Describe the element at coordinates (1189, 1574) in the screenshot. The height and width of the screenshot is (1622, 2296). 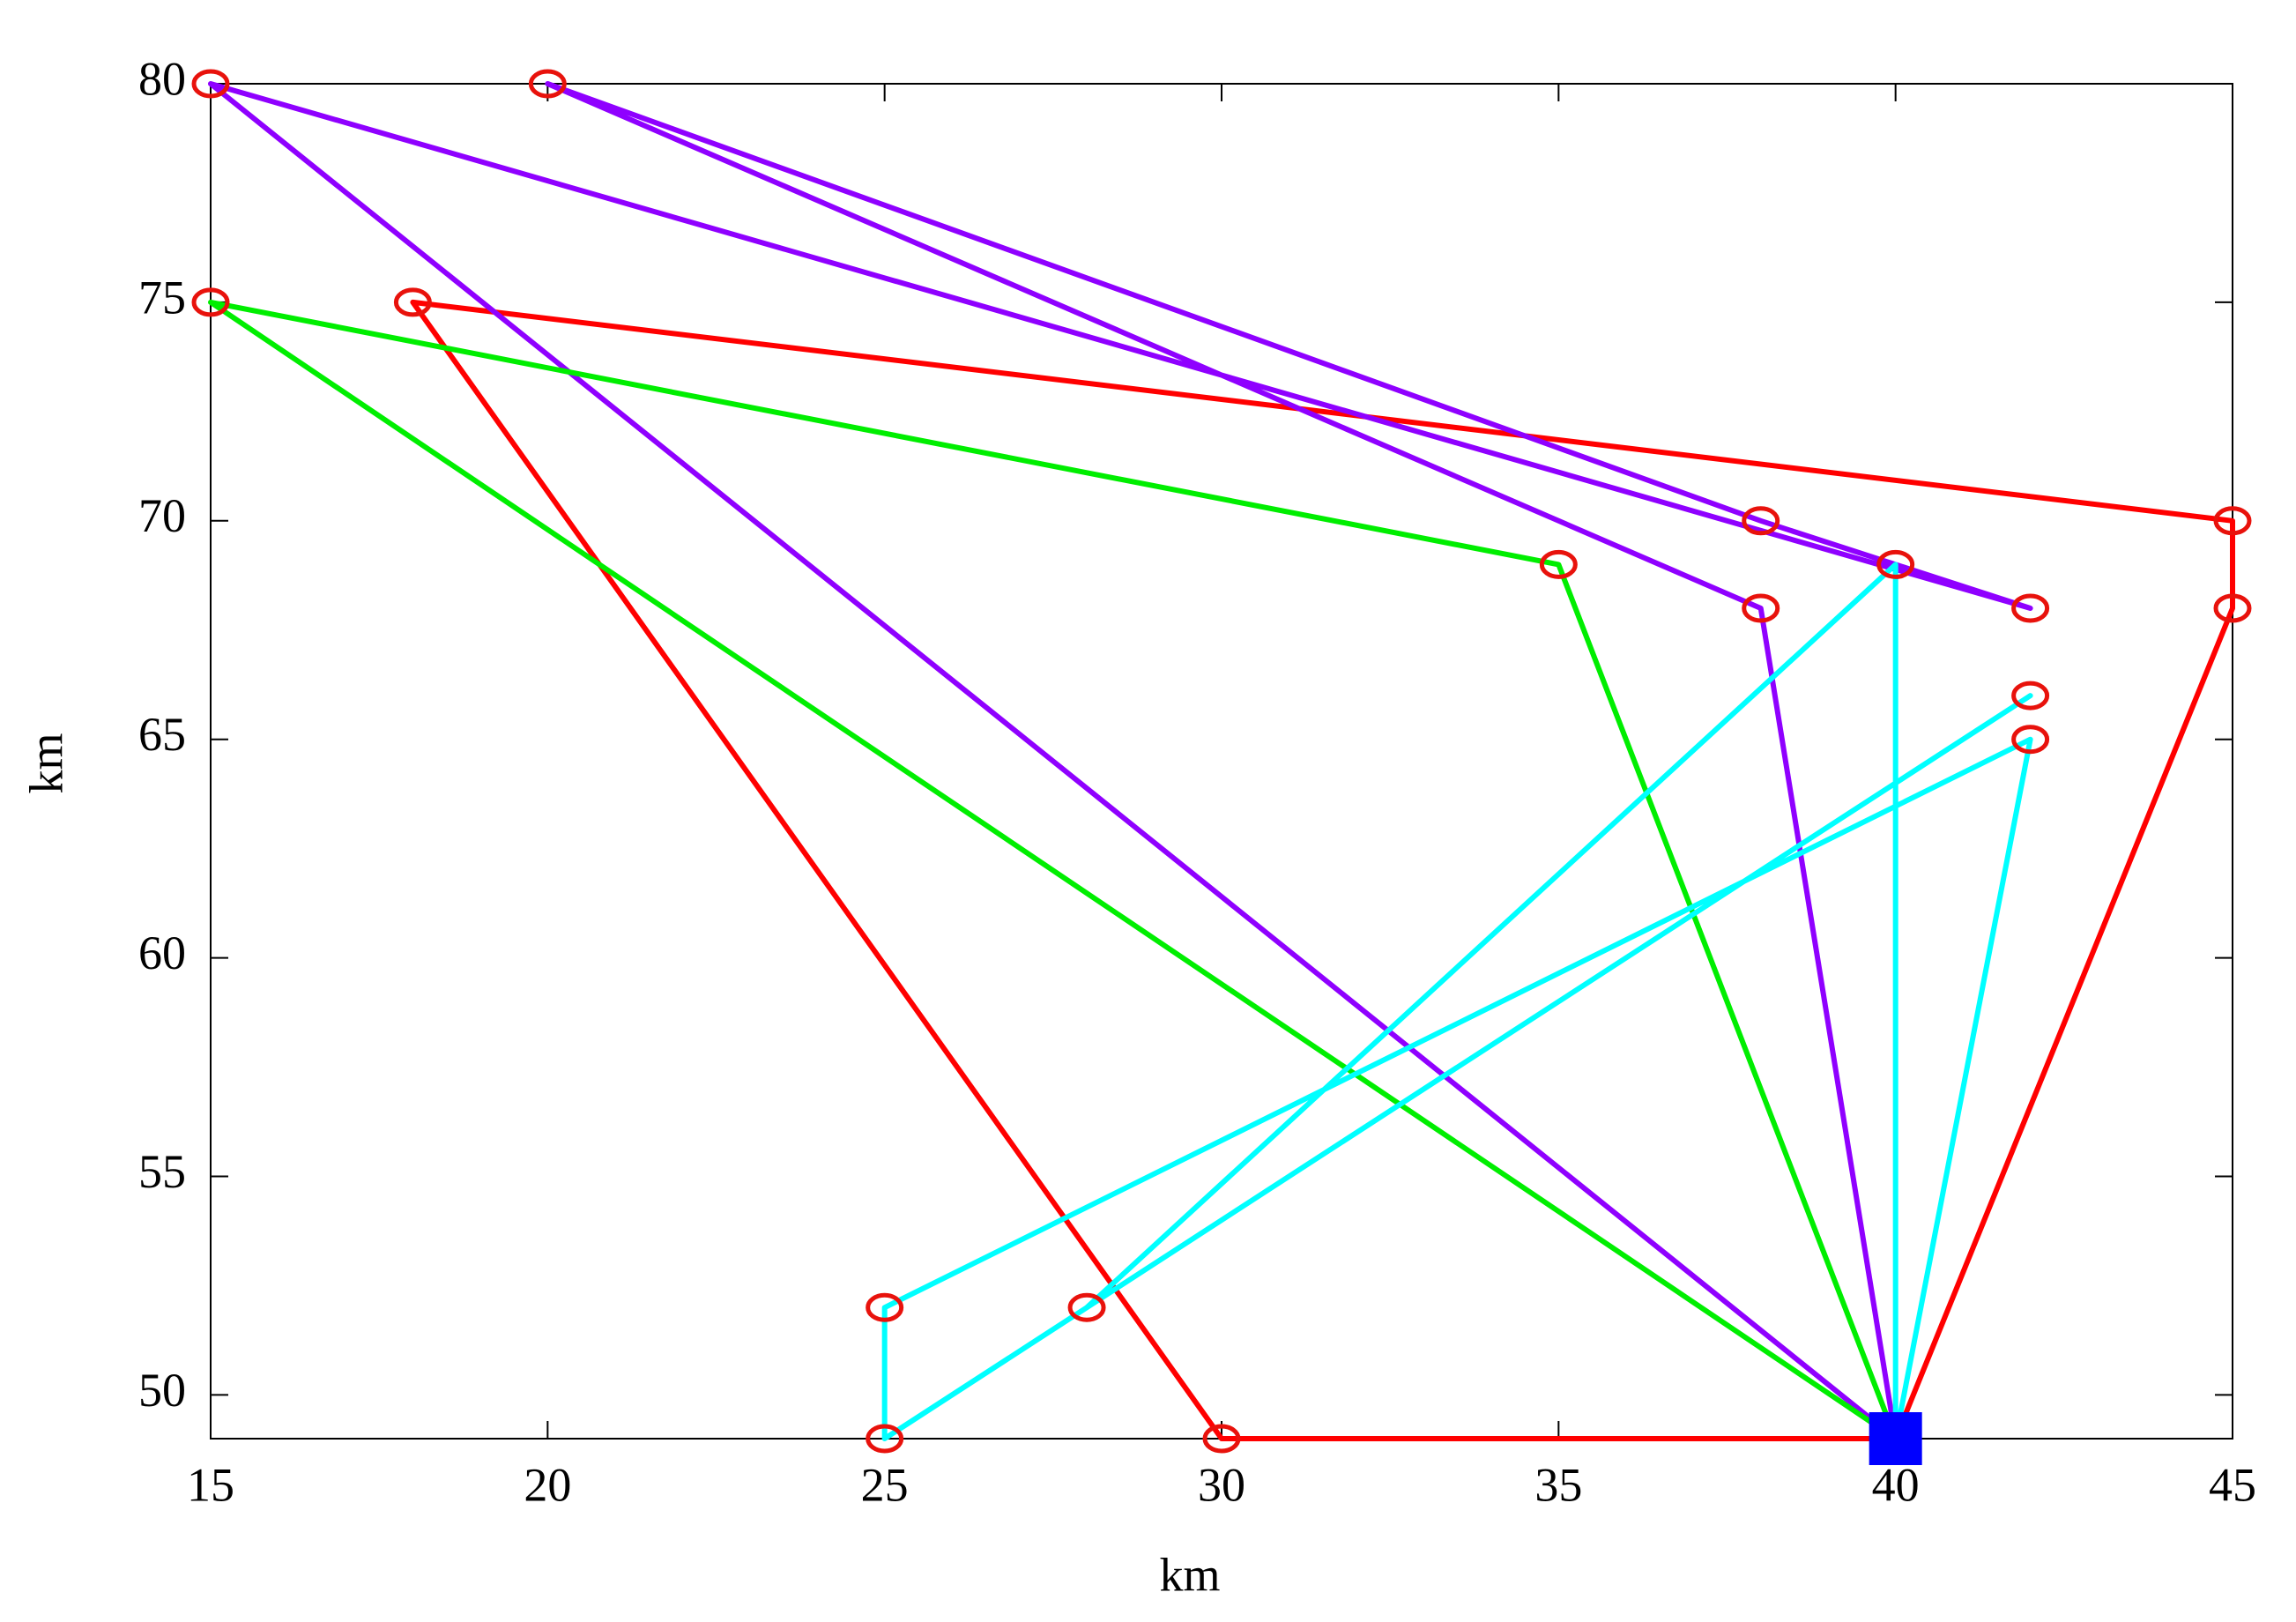
I see `x-axis-label: km` at that location.